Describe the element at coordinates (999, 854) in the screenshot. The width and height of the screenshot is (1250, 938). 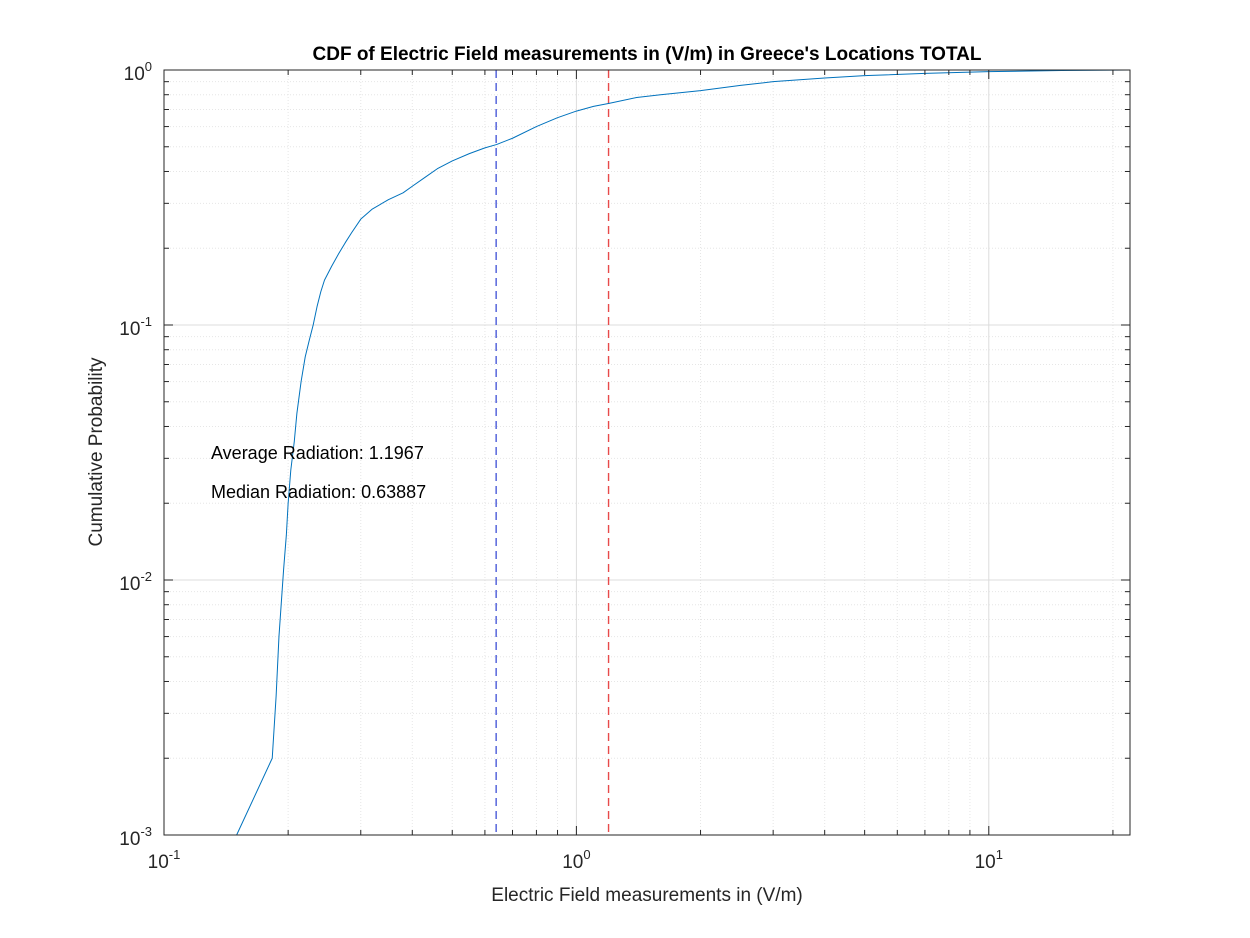
I see `x-tick-exponent: 1` at that location.